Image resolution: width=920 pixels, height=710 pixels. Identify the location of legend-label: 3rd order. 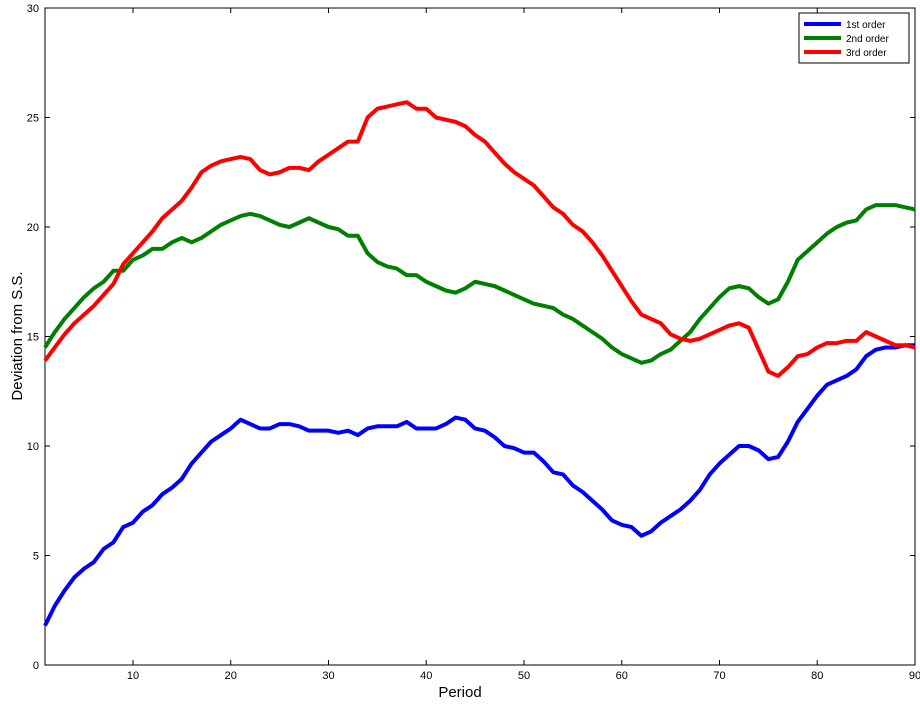
(866, 53).